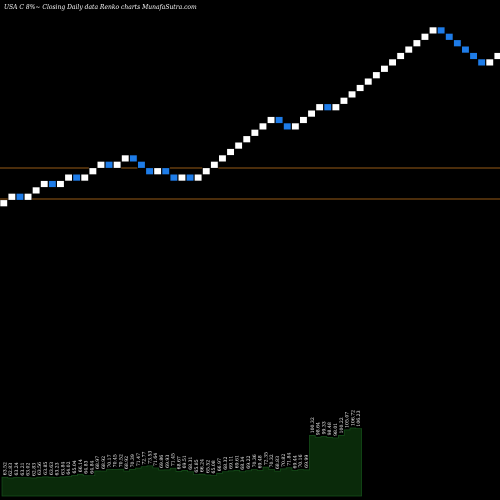 The height and width of the screenshot is (500, 500). Describe the element at coordinates (197, 465) in the screenshot. I see `volume-label: 65.85` at that location.